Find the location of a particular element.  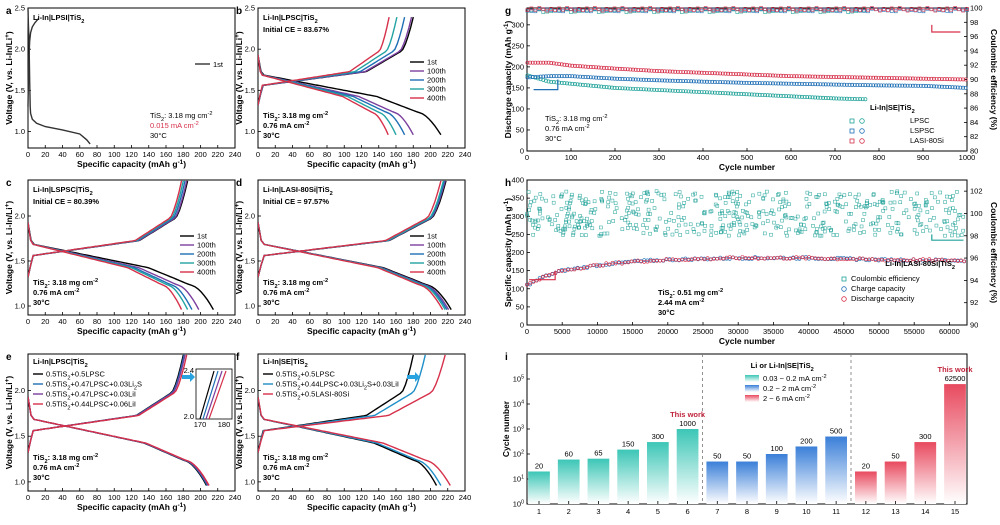

note: 30°C is located at coordinates (271, 302).